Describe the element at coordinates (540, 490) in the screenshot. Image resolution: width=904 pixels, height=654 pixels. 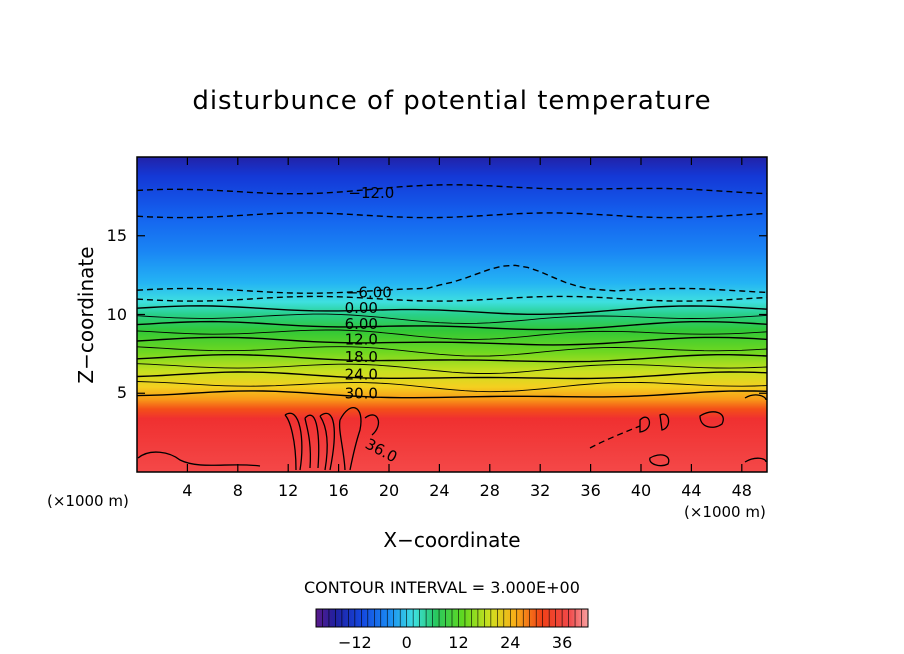
I see `x-tick-label: 32` at that location.